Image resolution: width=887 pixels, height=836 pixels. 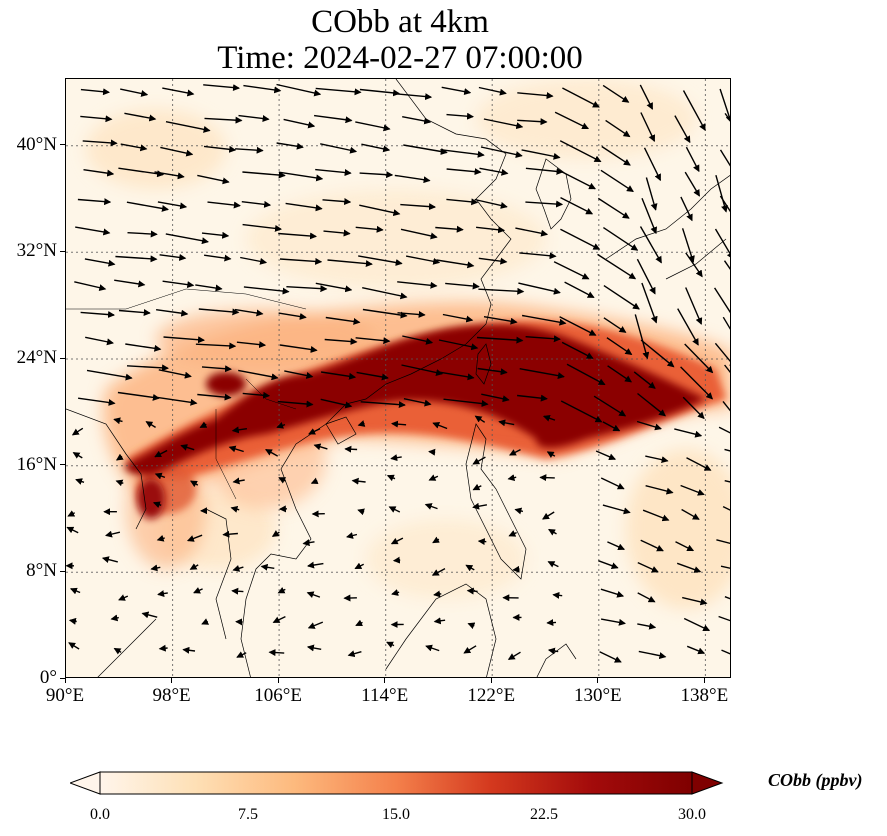 I want to click on lon-tick-label: 114°E, so click(x=385, y=695).